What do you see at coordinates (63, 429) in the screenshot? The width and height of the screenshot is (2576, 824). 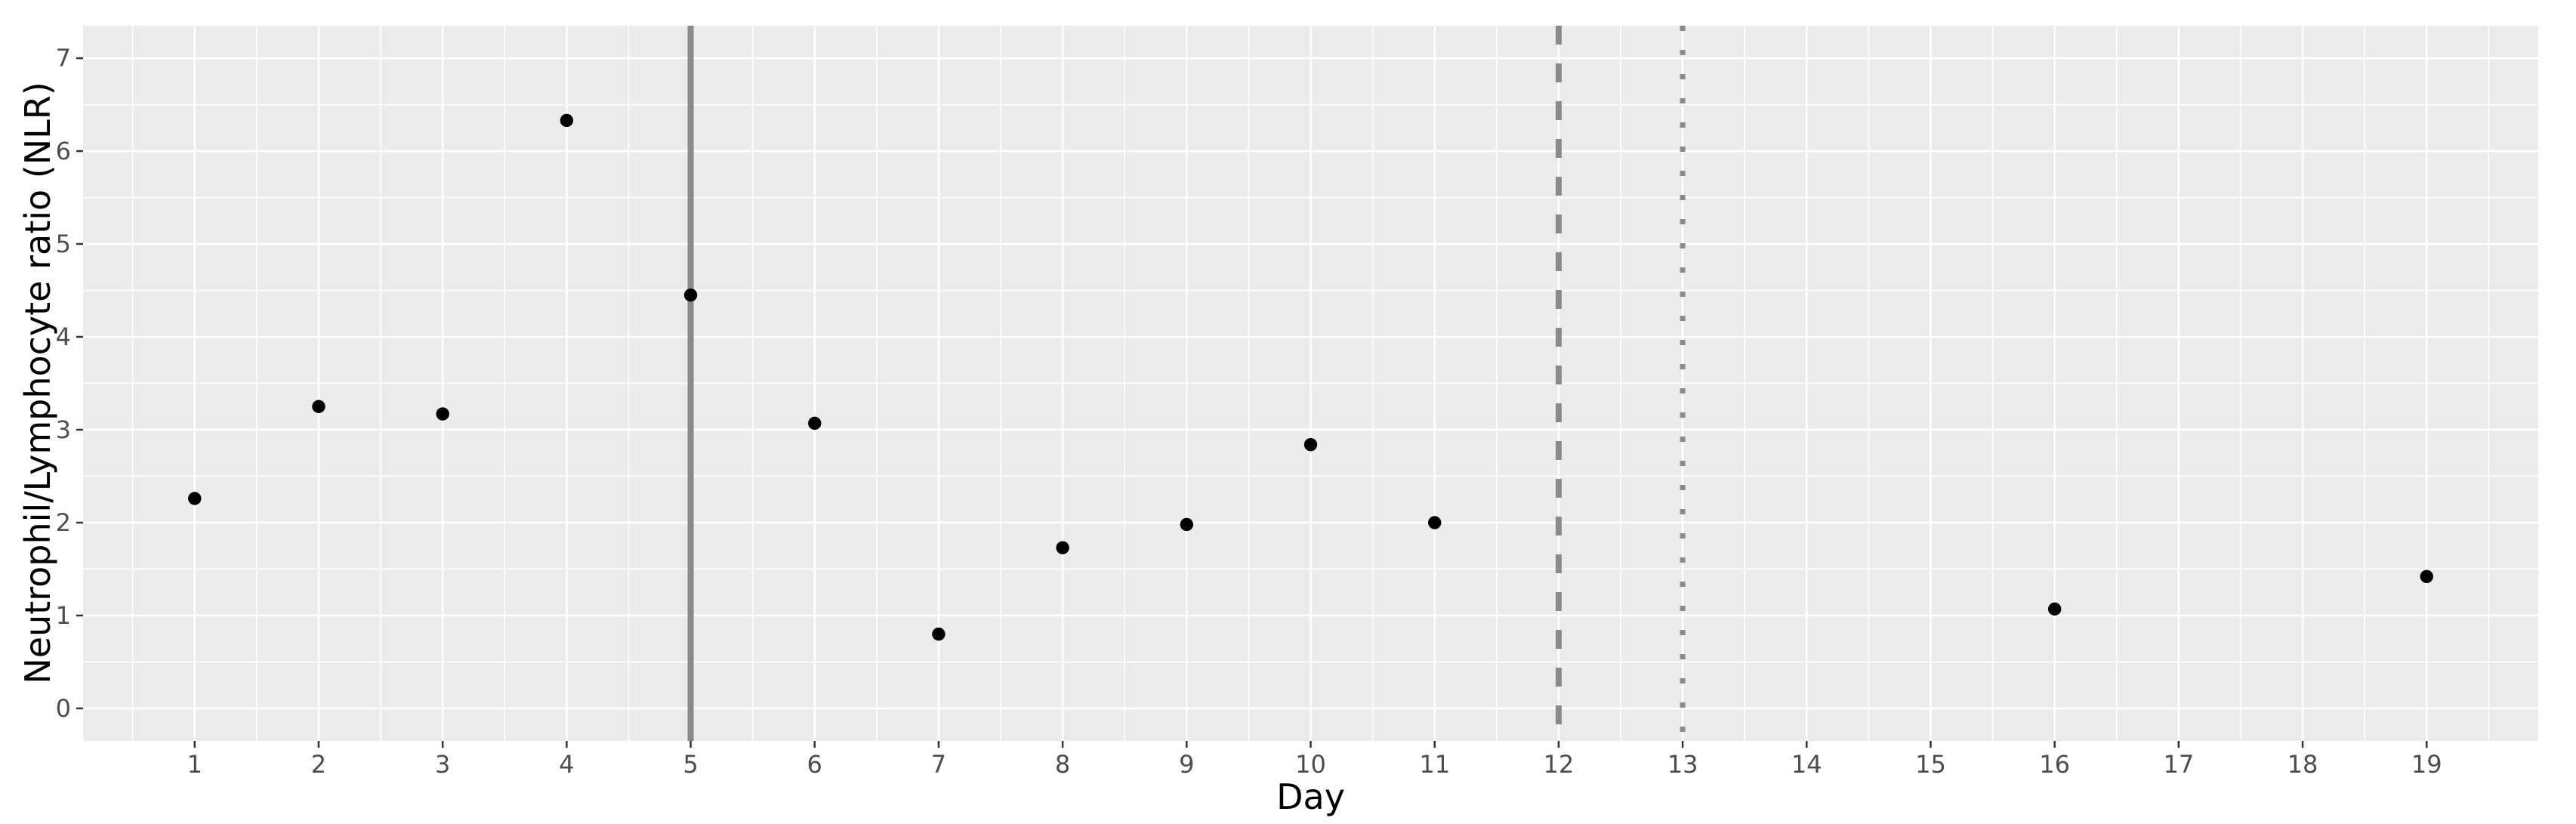 I see `y-tick-label: 3` at bounding box center [63, 429].